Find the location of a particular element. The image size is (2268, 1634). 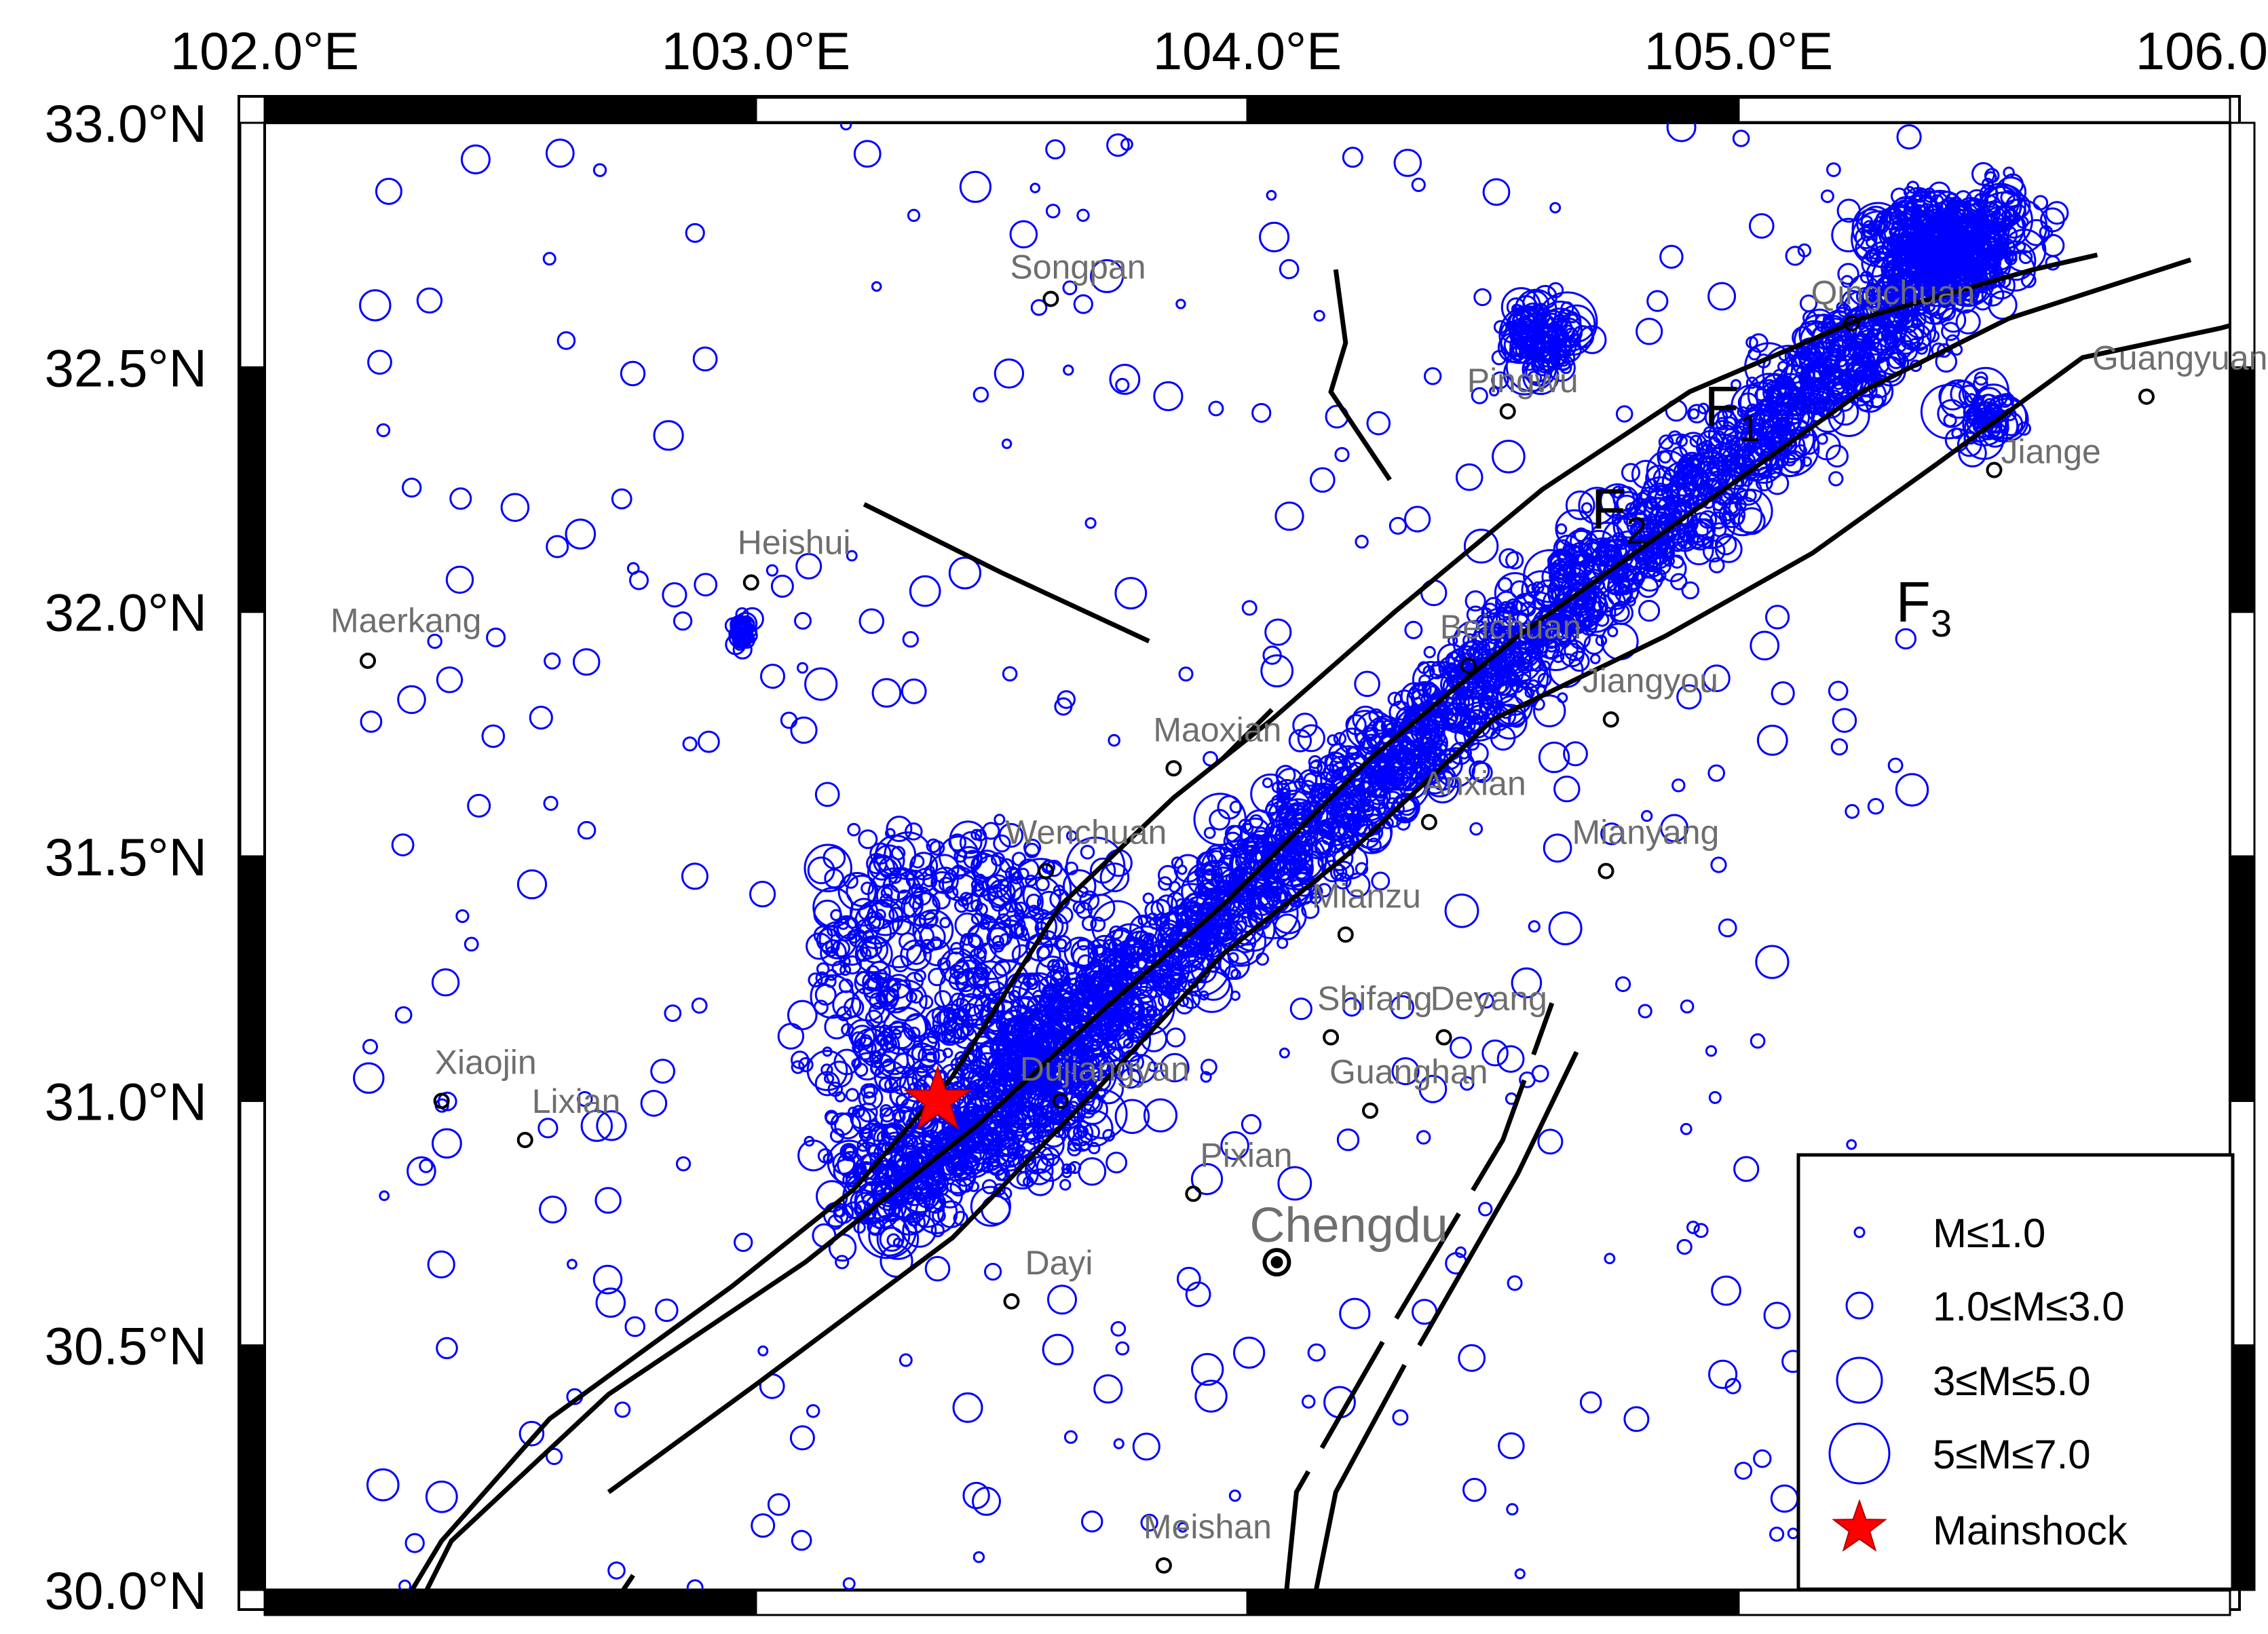

lat-tick-label: 32.5°N is located at coordinates (126, 368).